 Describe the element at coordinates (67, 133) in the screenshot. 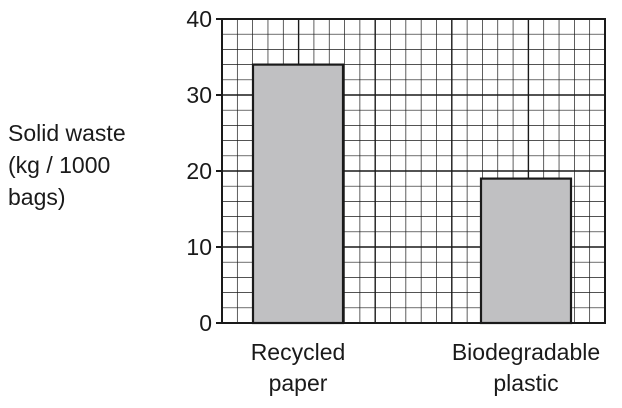

I see `y-axis-label-line: Solid waste` at that location.